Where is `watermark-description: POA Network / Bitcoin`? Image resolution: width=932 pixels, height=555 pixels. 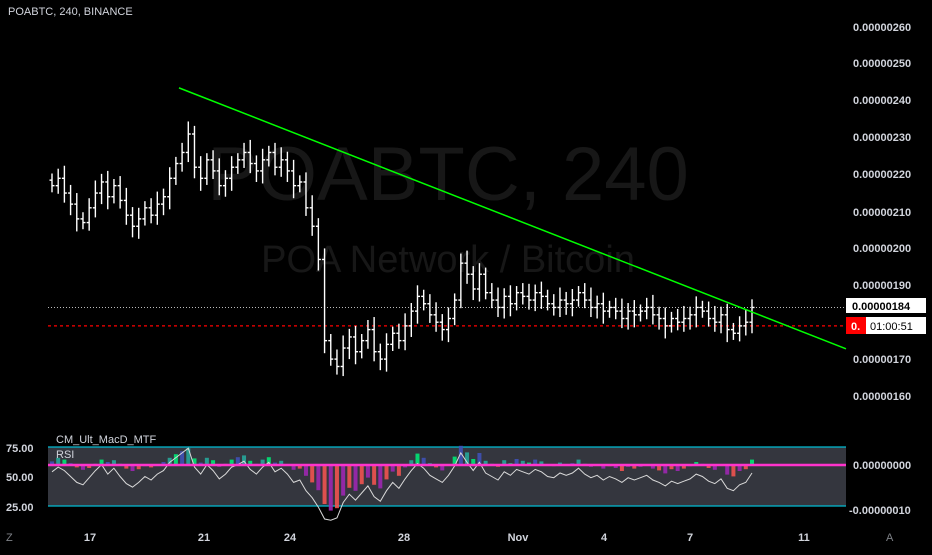 watermark-description: POA Network / Bitcoin is located at coordinates (448, 260).